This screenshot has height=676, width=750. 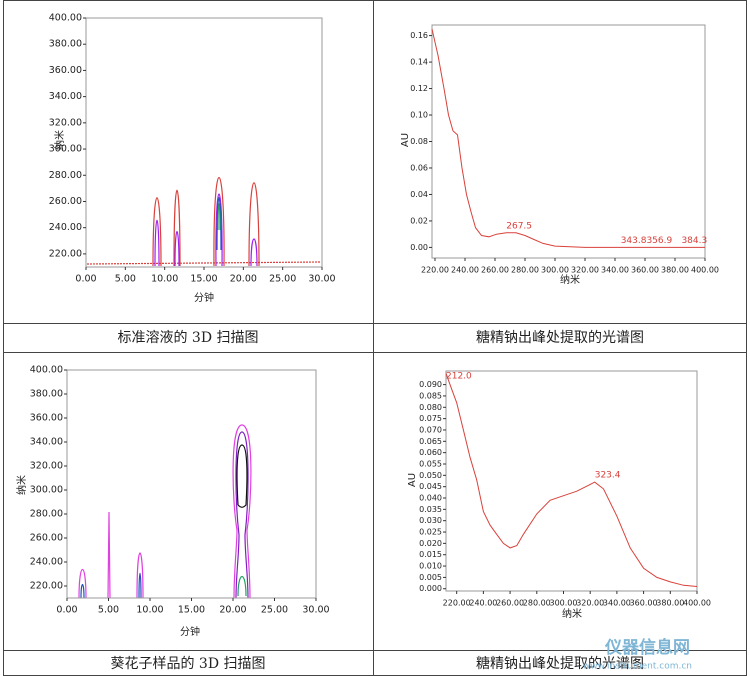 What do you see at coordinates (705, 270) in the screenshot?
I see `x-tick-label: 400.00` at bounding box center [705, 270].